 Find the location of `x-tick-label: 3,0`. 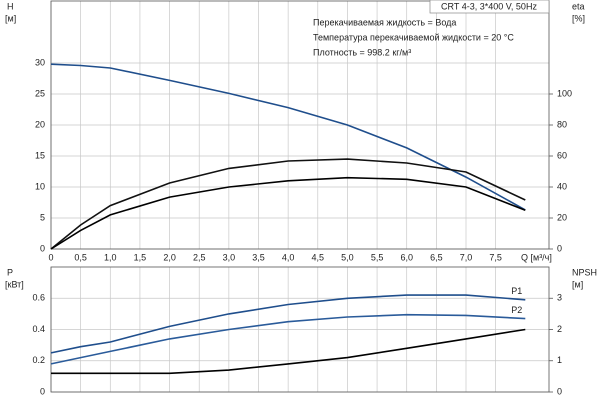

x-tick-label: 3,0 is located at coordinates (229, 257).